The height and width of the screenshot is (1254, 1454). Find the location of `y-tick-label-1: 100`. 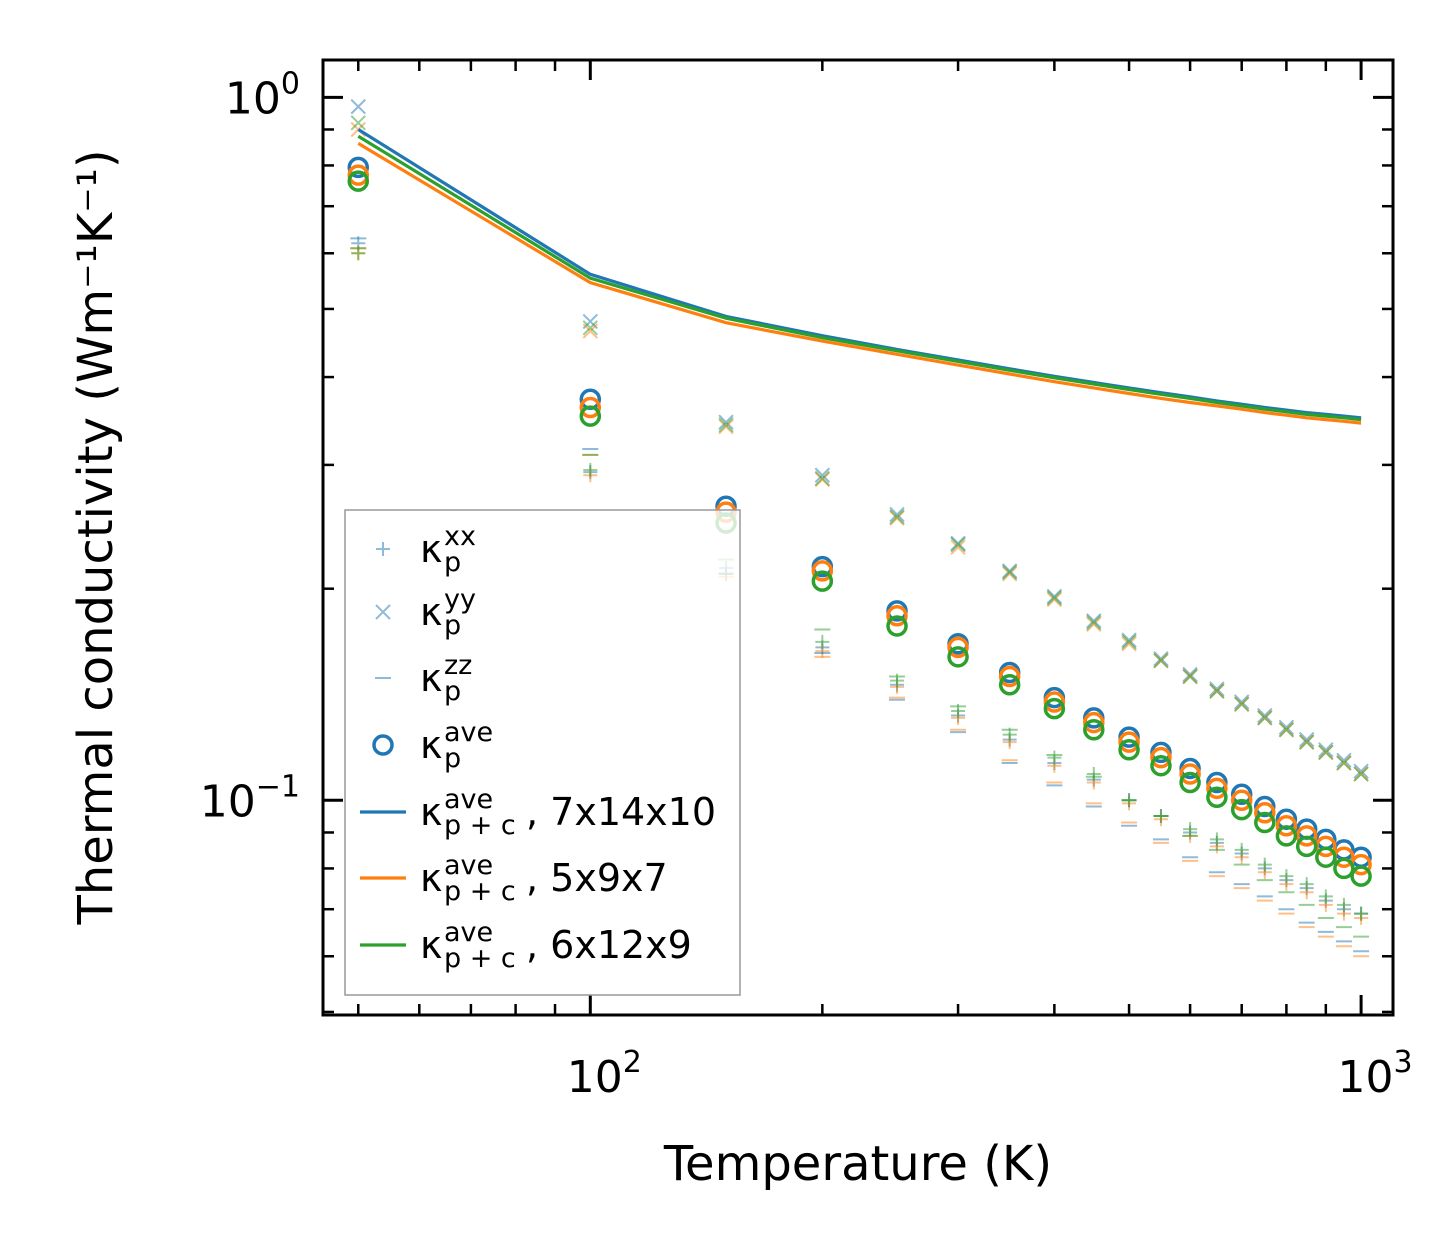

y-tick-label-1: 100 is located at coordinates (262, 95).